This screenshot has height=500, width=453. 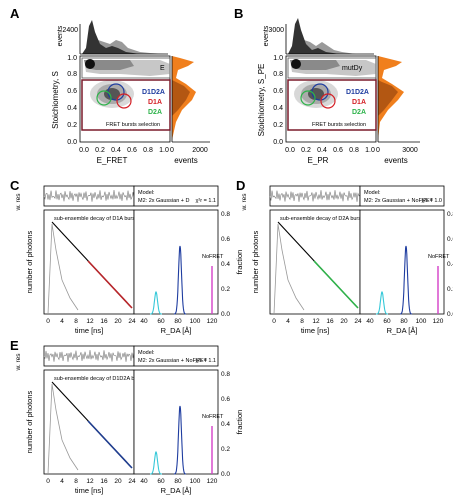 I want to click on panel-a-xtick: 0.8, so click(x=148, y=150).